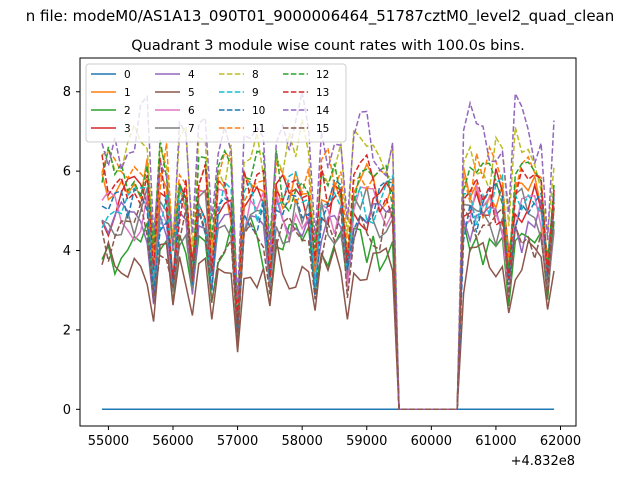 The image size is (640, 480). I want to click on x-tick-label: 59000, so click(366, 441).